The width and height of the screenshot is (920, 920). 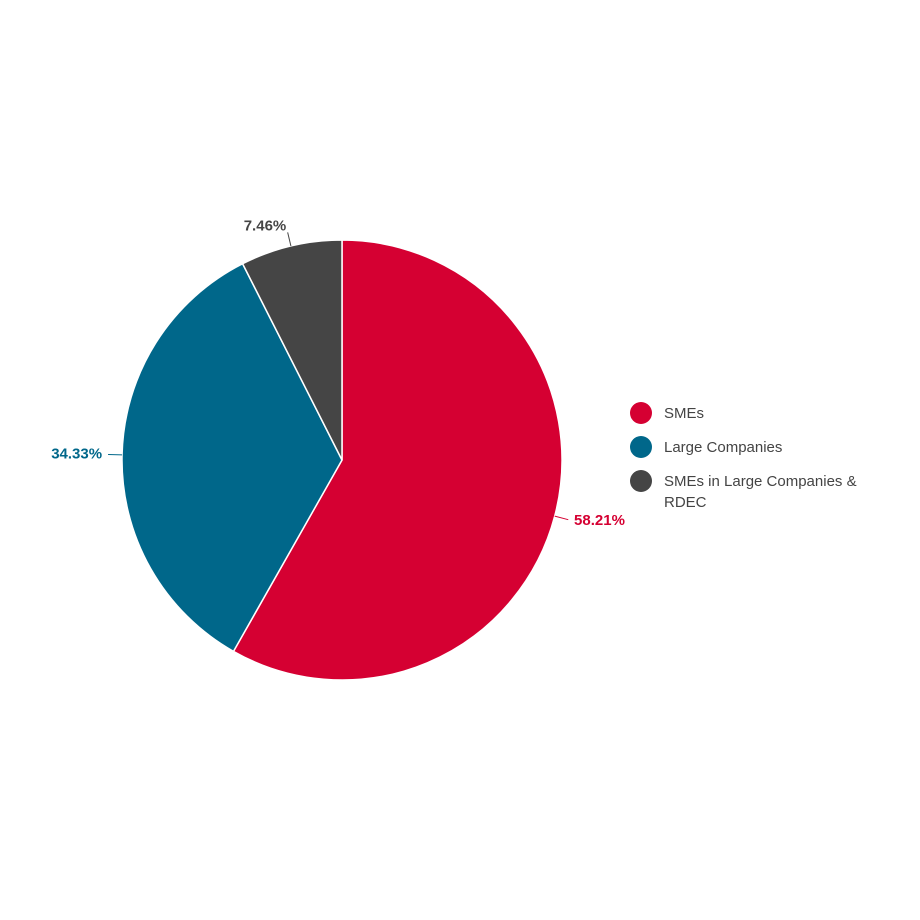 What do you see at coordinates (265, 226) in the screenshot?
I see `value-label: 7.46%` at bounding box center [265, 226].